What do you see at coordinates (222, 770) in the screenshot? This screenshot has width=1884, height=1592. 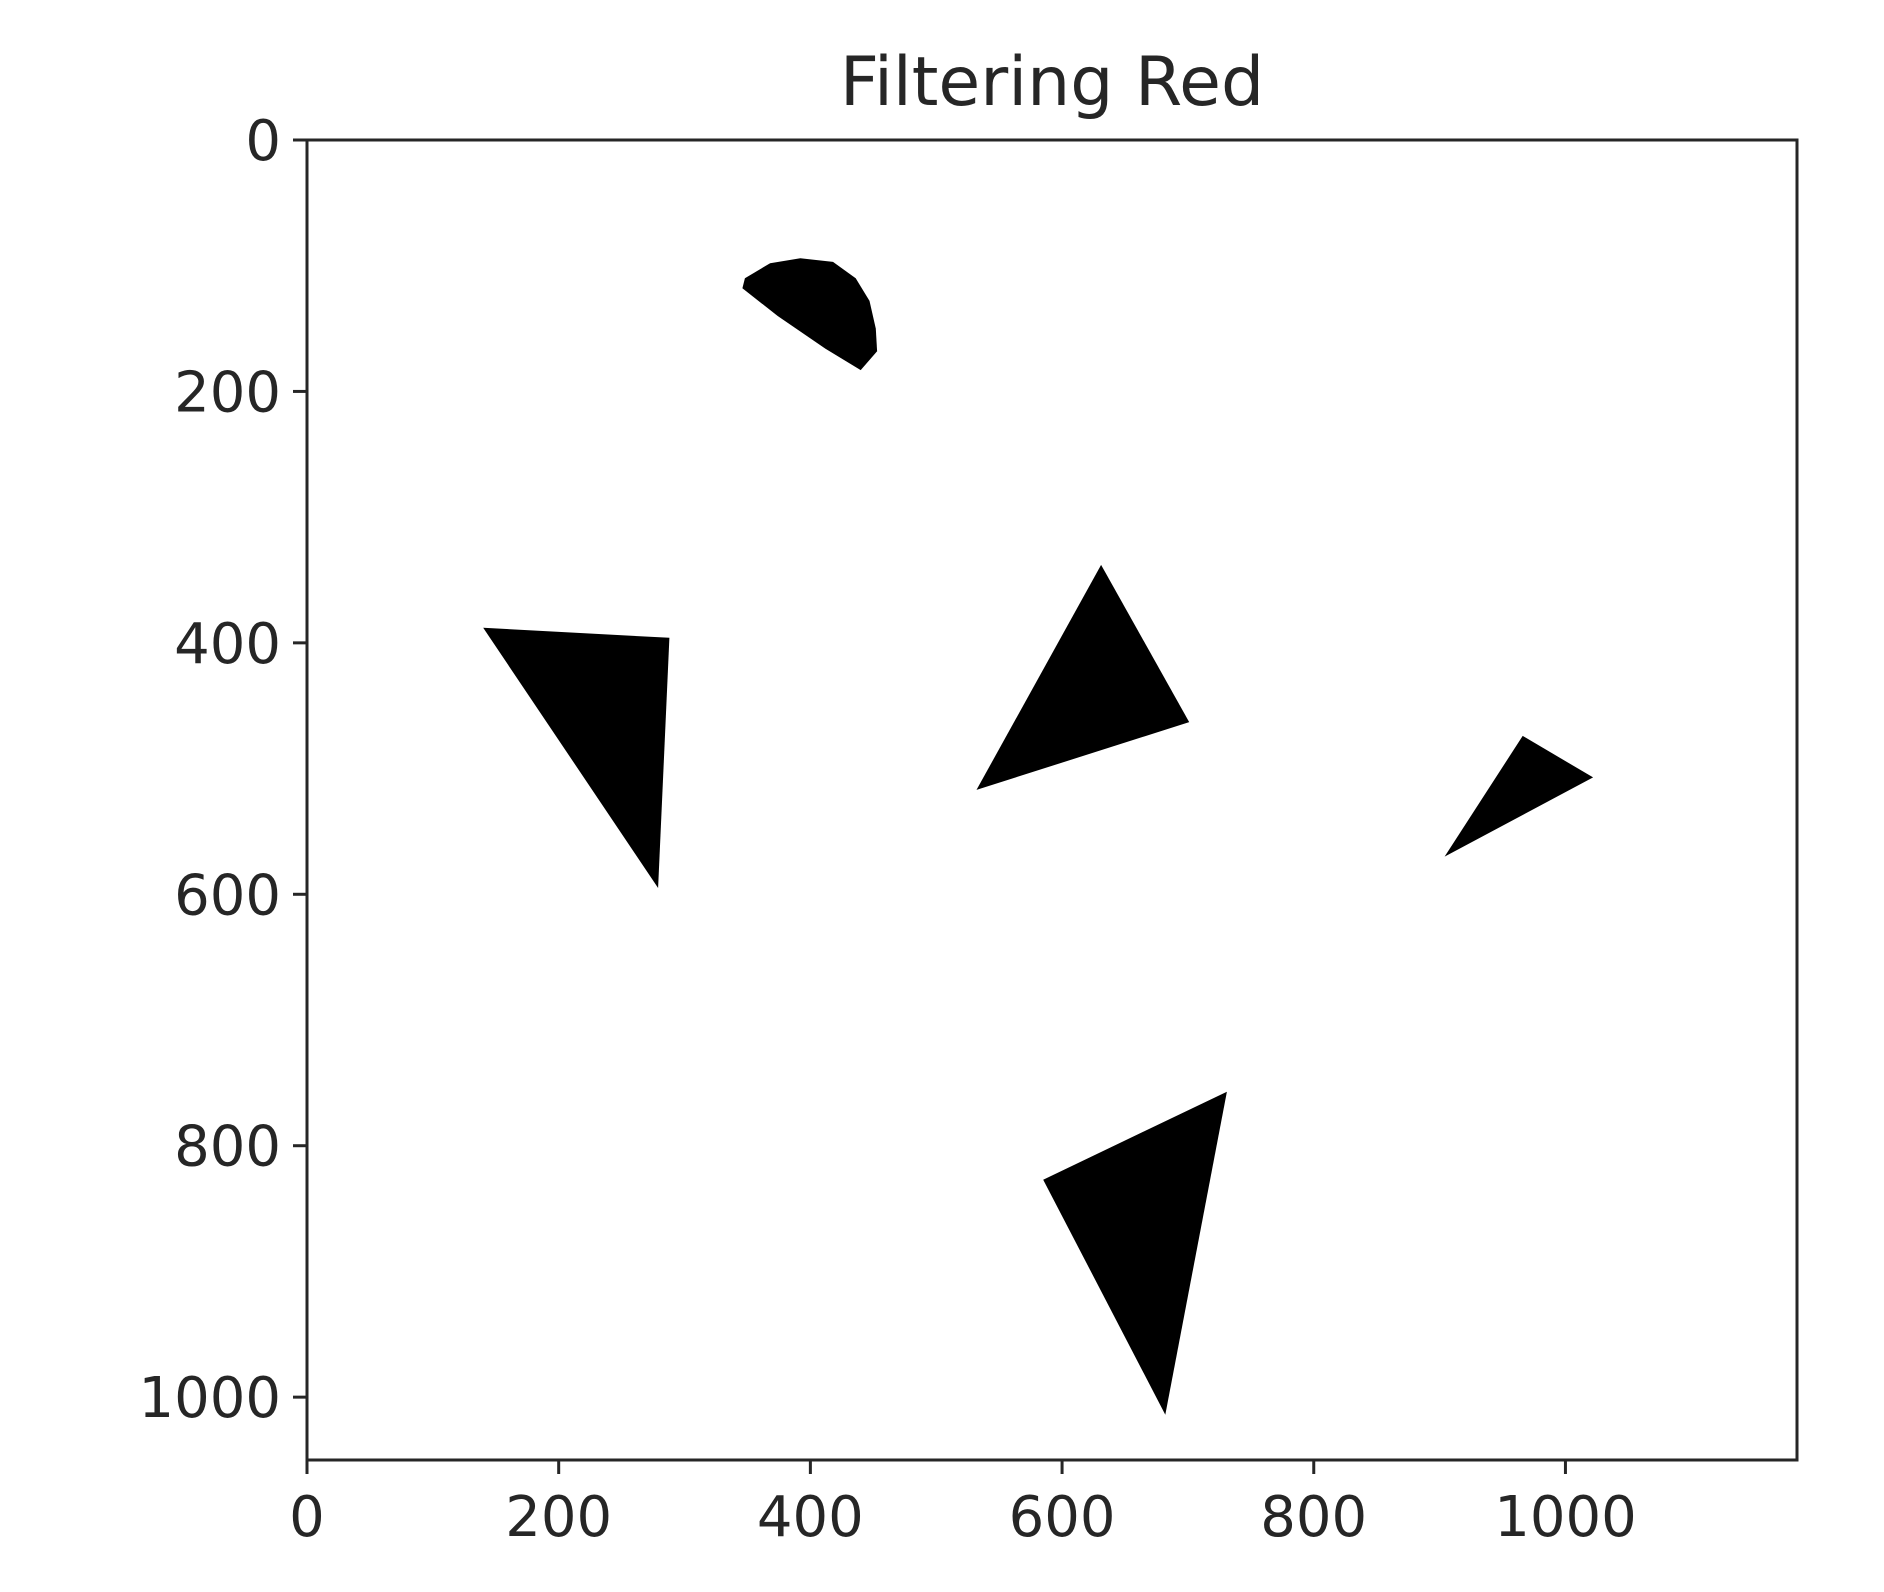 I see `y-axis: 0 200 400 600 800 1000` at bounding box center [222, 770].